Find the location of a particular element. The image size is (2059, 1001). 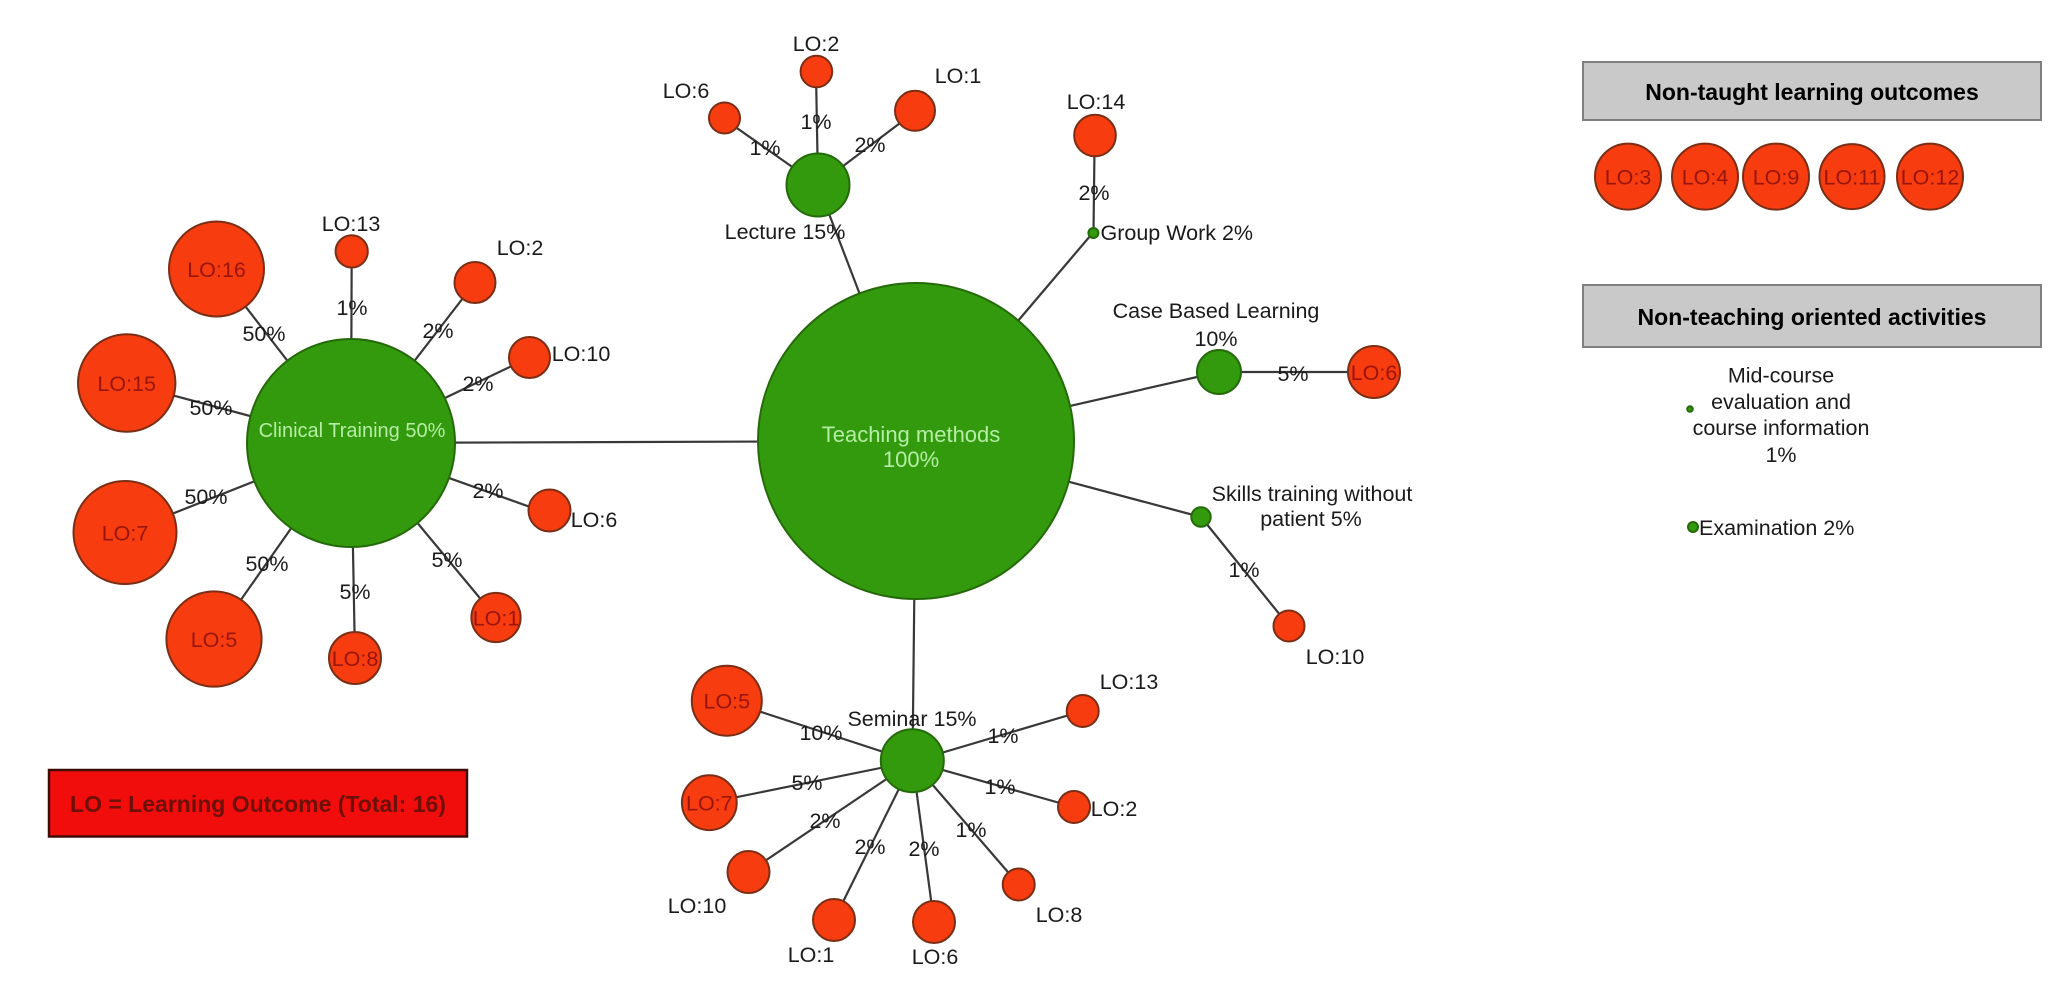

svg-text: 100% is located at coordinates (911, 459).